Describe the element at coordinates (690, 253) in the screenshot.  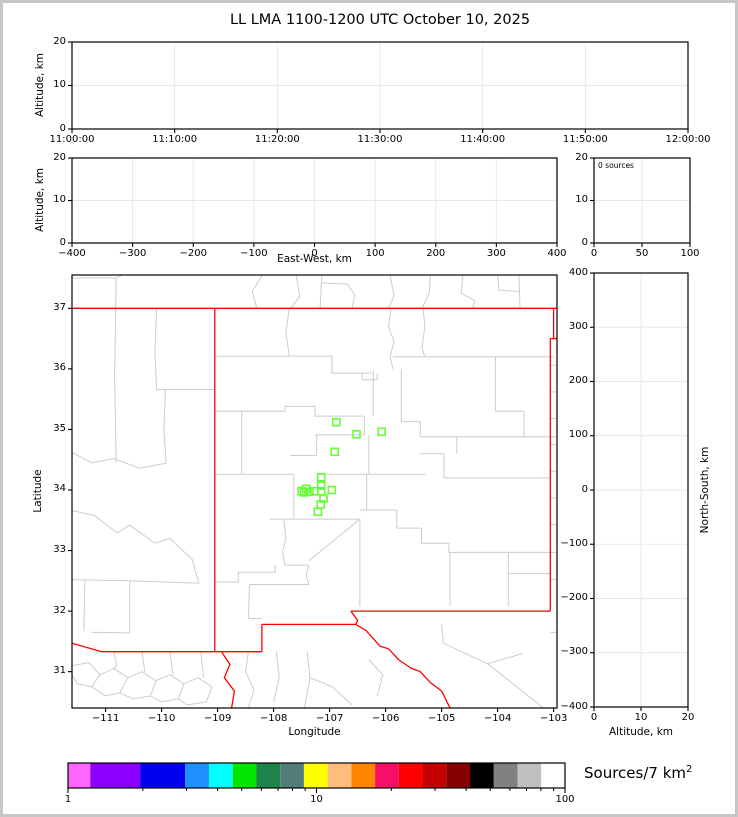
I see `source-count-axis-tick-label: 100` at that location.